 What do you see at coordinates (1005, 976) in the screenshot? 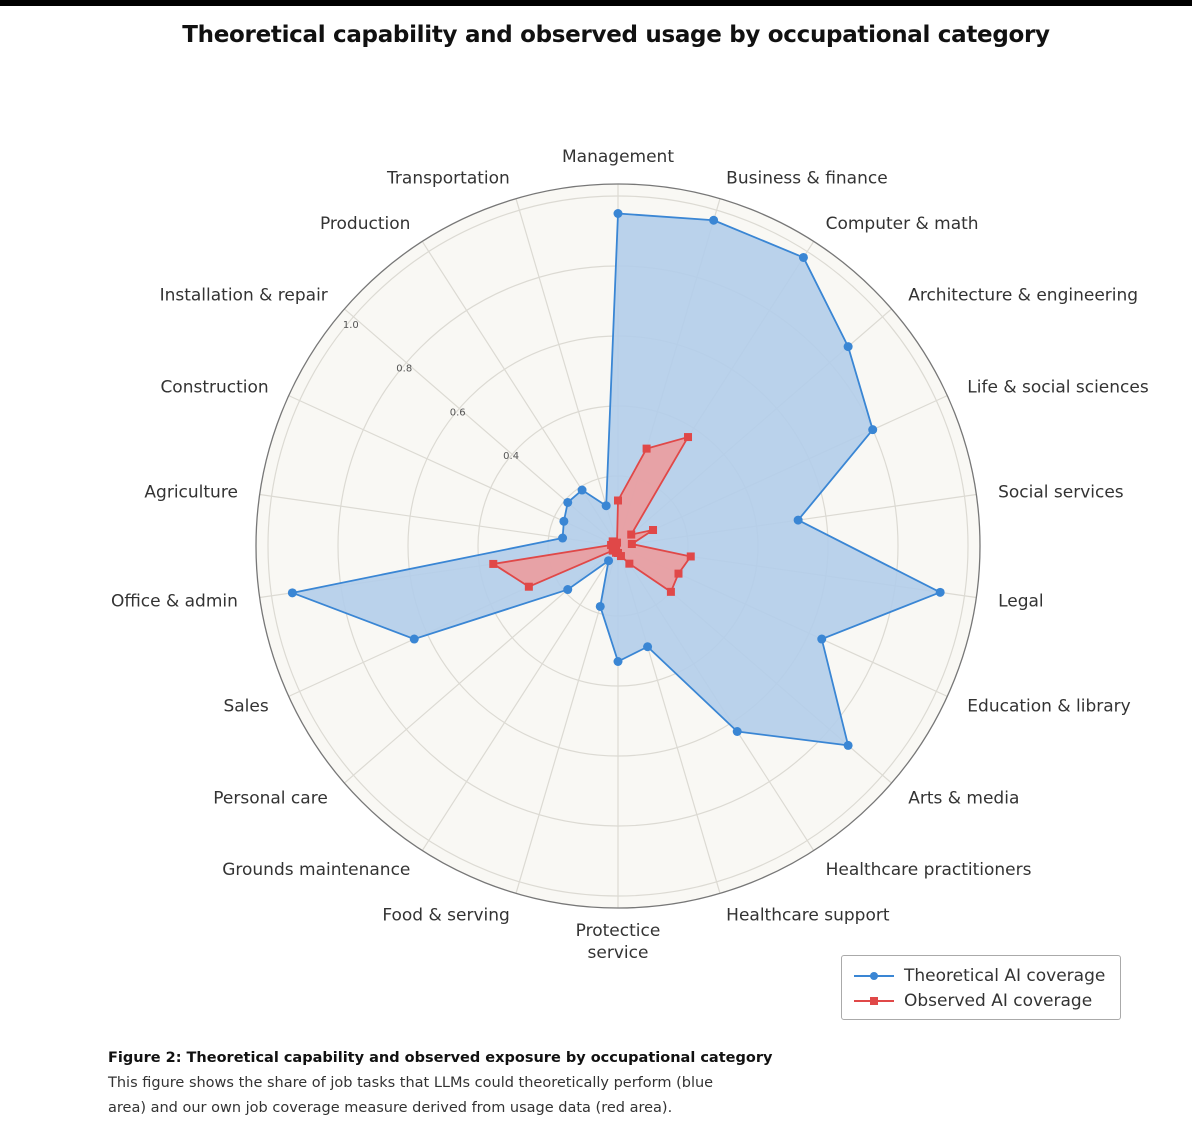
I see `legend-label: Theoretical AI coverage` at bounding box center [1005, 976].